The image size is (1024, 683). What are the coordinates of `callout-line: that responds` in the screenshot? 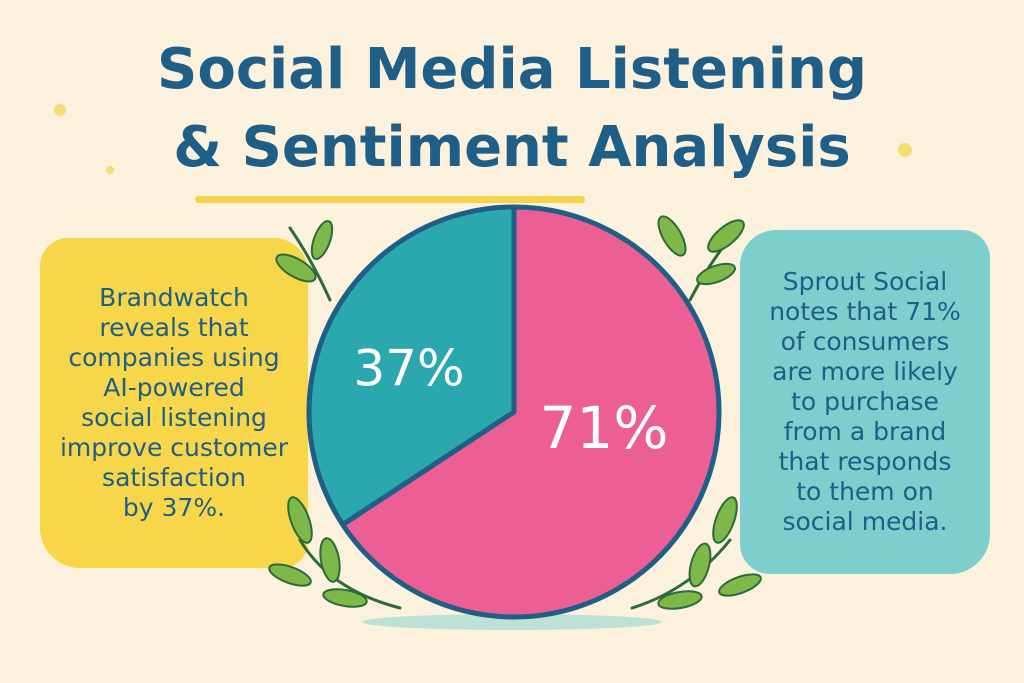 It's located at (865, 461).